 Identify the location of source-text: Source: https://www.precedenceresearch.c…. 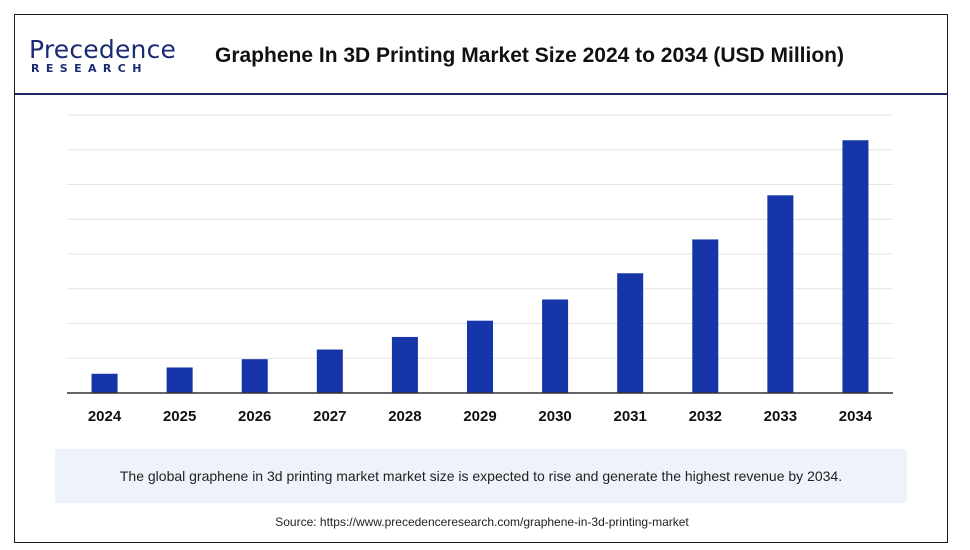
(482, 522).